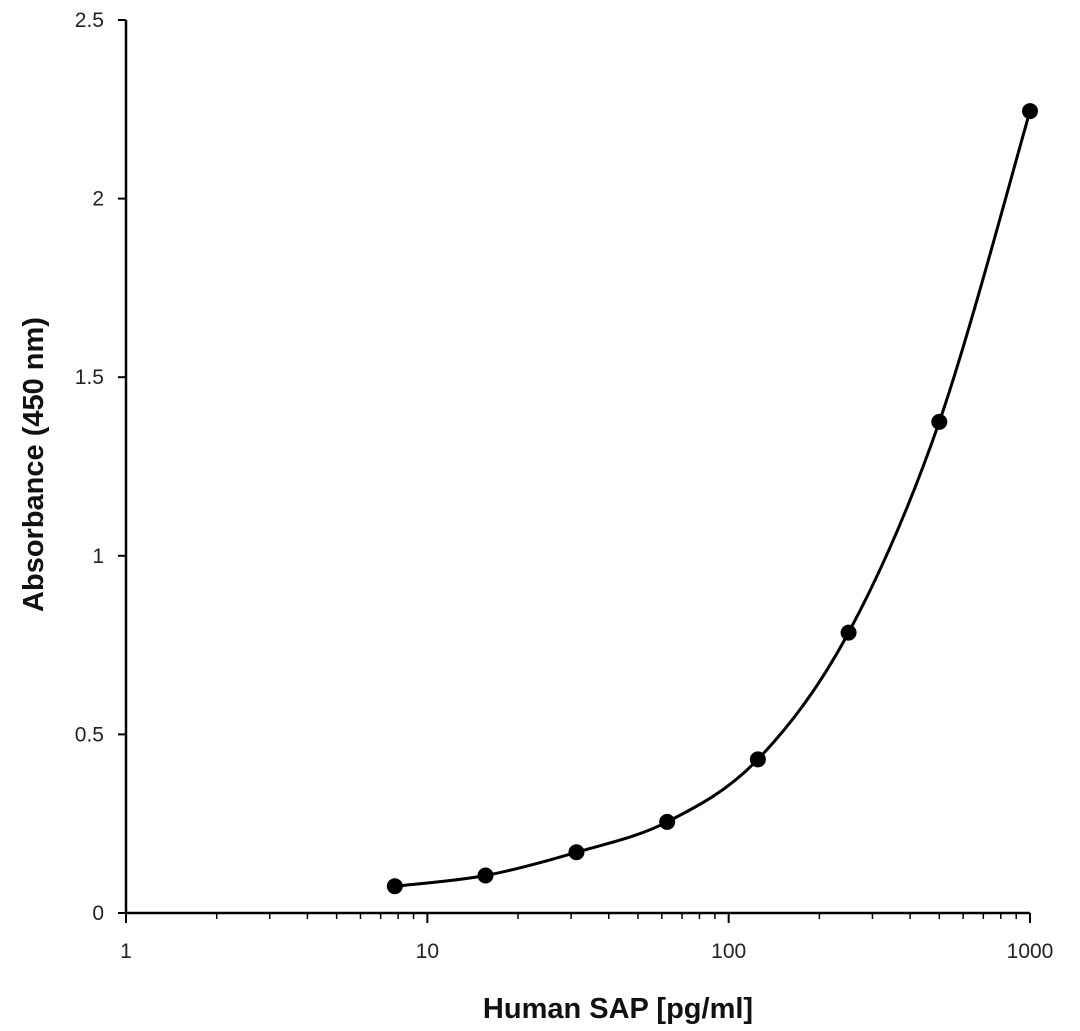  Describe the element at coordinates (89, 734) in the screenshot. I see `y-tick-label: 0.5` at that location.